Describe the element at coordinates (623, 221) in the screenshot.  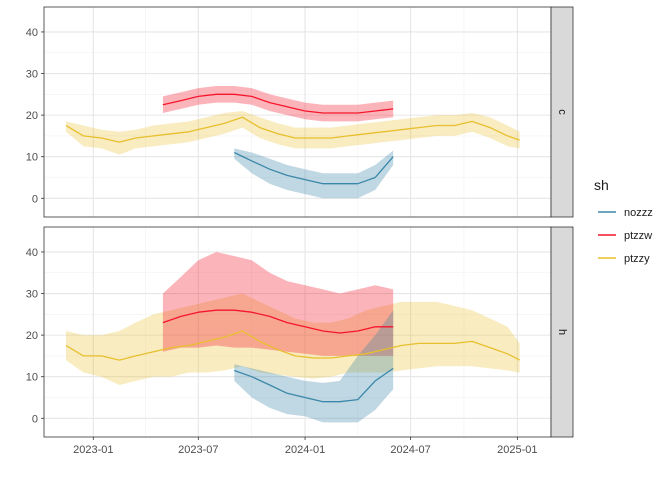
I see `legend: sh nozzz ptzzw ptzzy` at that location.